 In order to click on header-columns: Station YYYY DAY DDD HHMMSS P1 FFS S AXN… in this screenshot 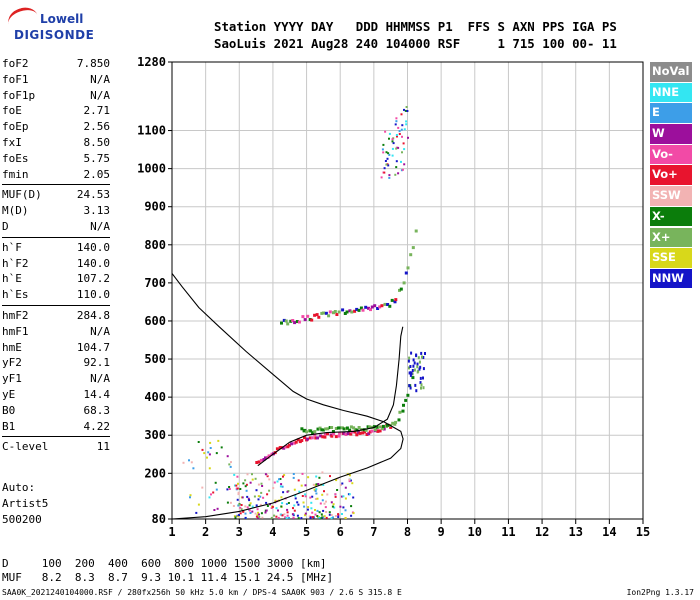, I will do `click(415, 26)`.